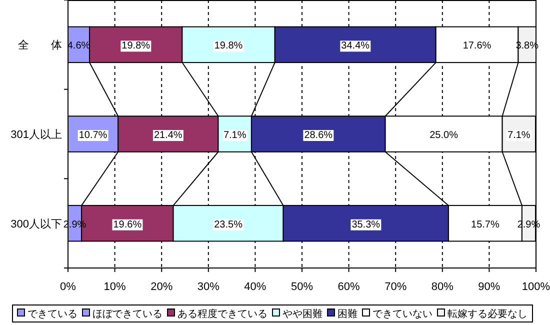  Describe the element at coordinates (485, 224) in the screenshot. I see `data-label: 15.7%` at that location.